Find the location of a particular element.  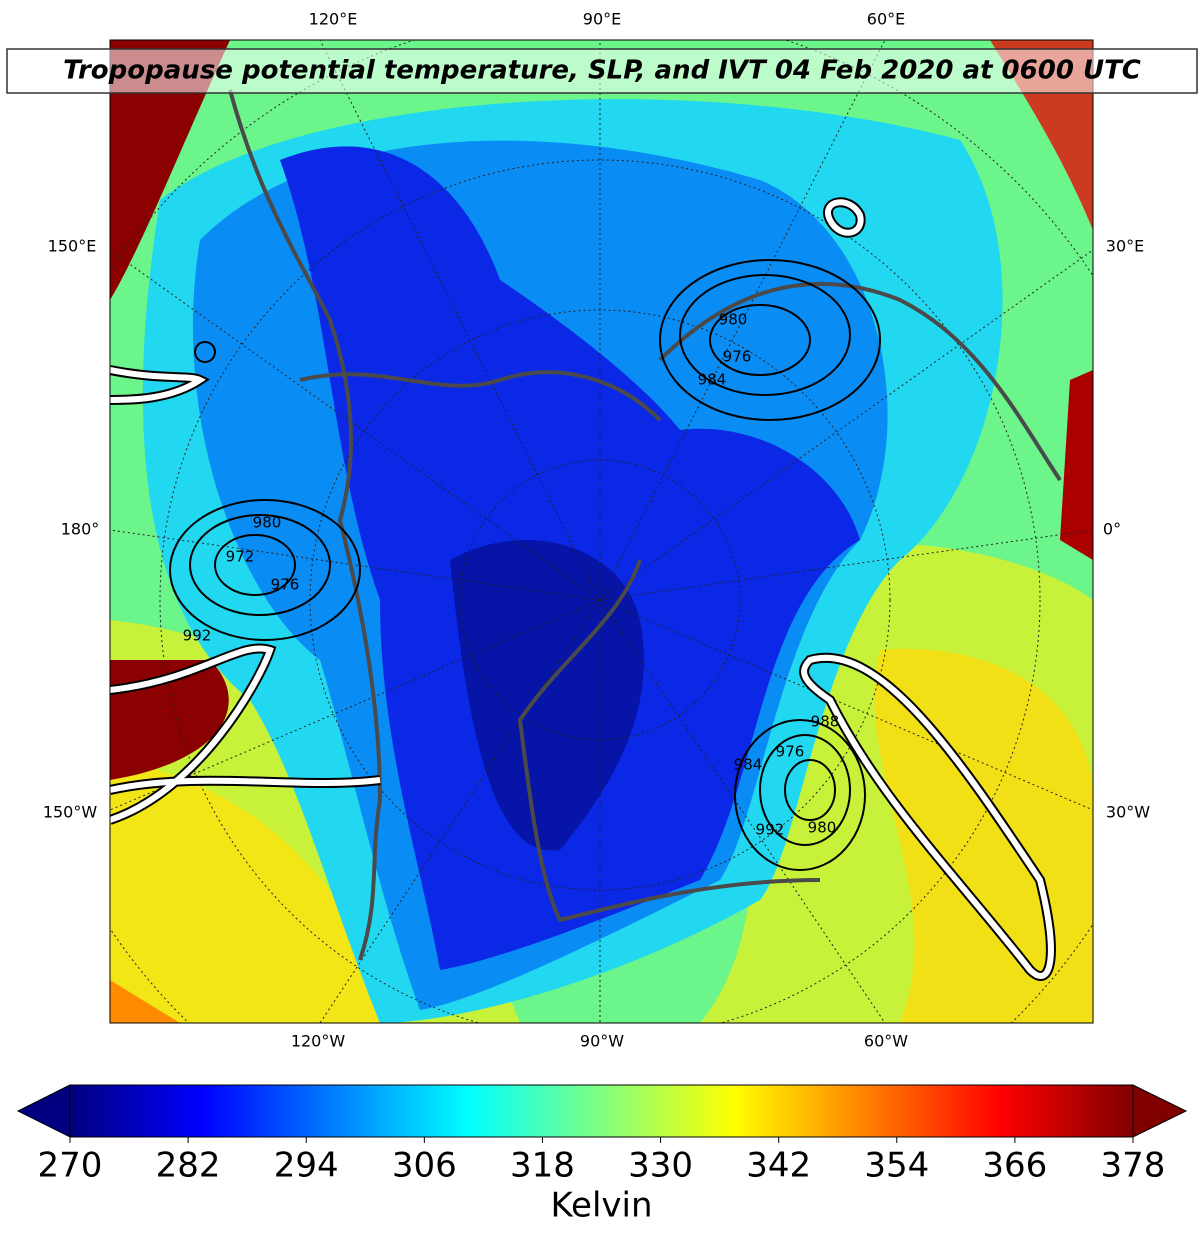

longitude-label: 90°E is located at coordinates (602, 19).